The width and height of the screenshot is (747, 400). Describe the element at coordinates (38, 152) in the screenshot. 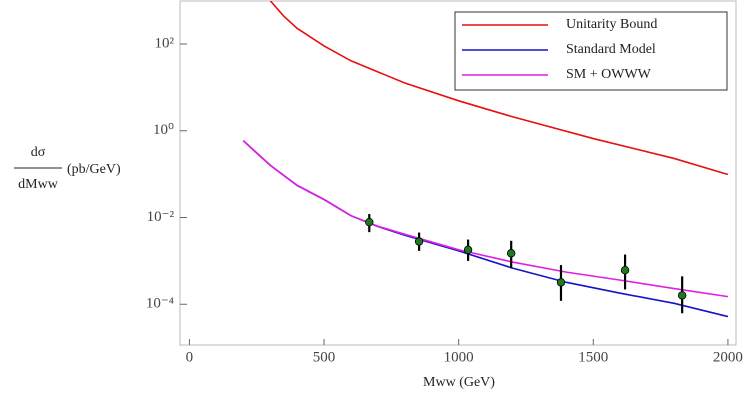

I see `y-label-numerator: dσ` at that location.